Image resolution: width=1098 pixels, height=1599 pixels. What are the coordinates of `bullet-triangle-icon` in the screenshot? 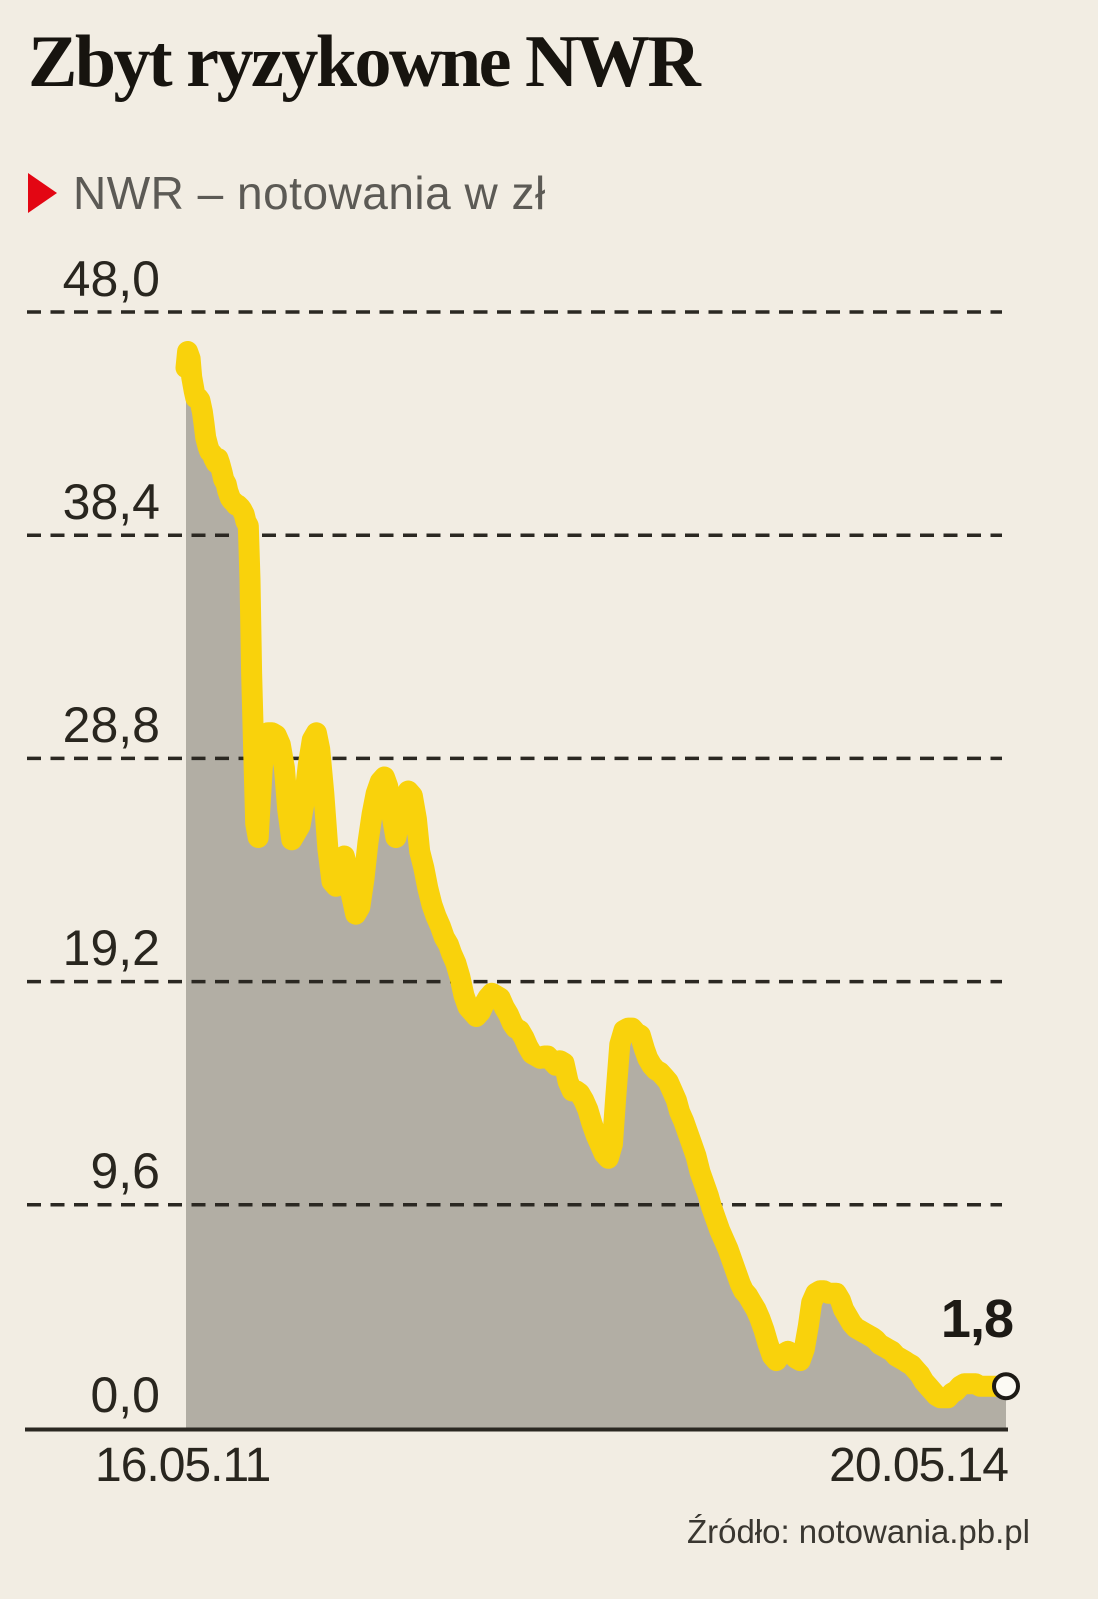 It's located at (42, 193).